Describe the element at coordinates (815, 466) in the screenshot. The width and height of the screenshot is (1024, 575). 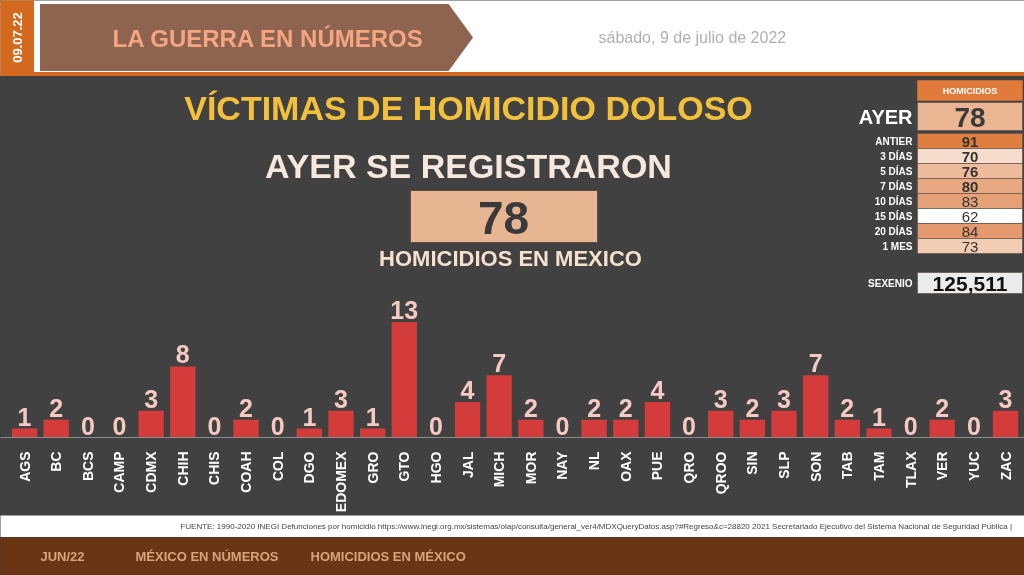
I see `x-tick-label: SON` at that location.